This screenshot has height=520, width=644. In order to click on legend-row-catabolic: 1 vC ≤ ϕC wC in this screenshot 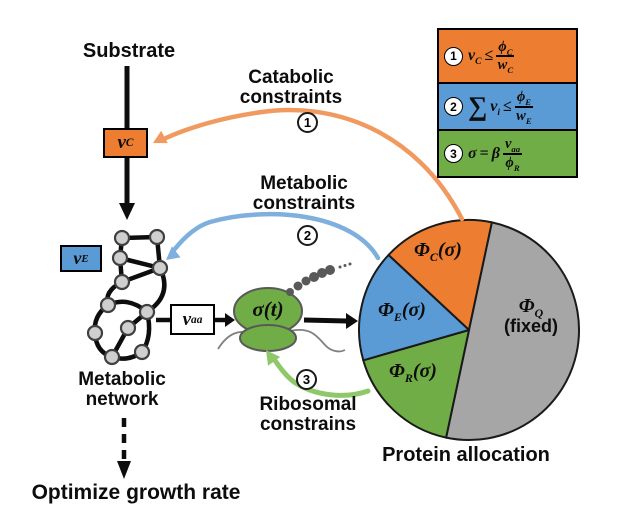, I will do `click(507, 57)`.